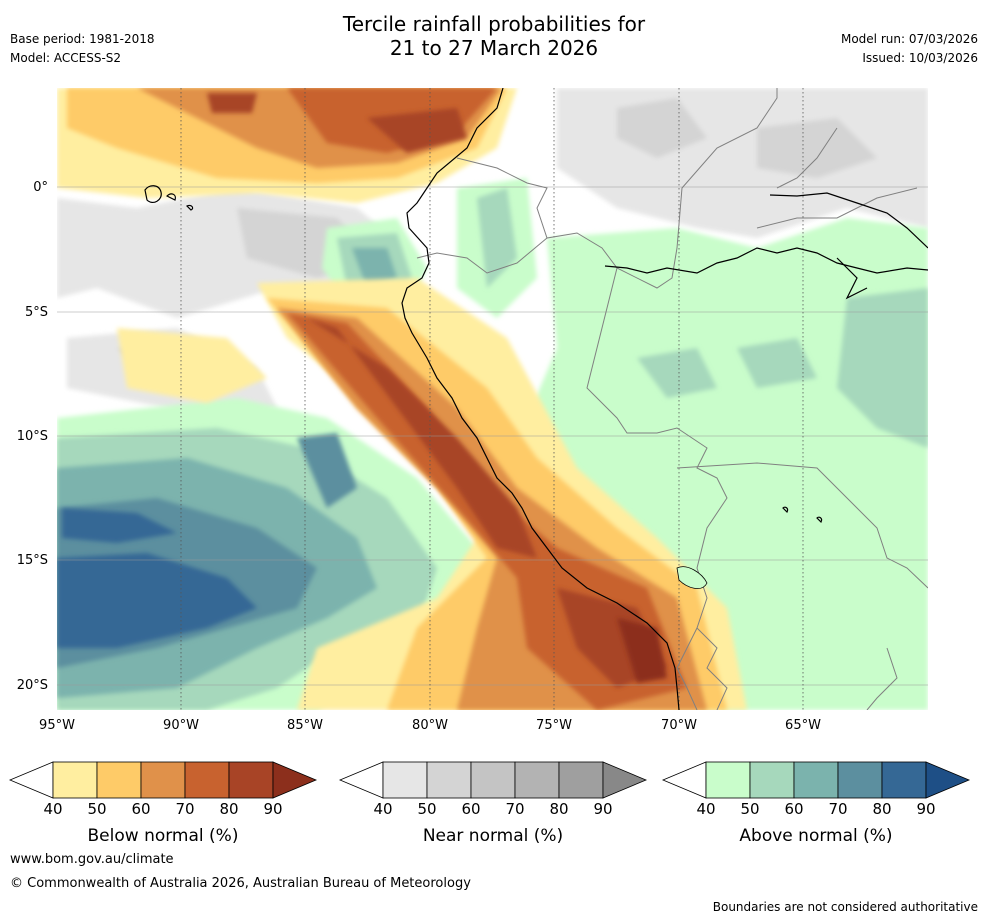 The width and height of the screenshot is (988, 919). I want to click on cb-below-tick-80: 80, so click(229, 809).